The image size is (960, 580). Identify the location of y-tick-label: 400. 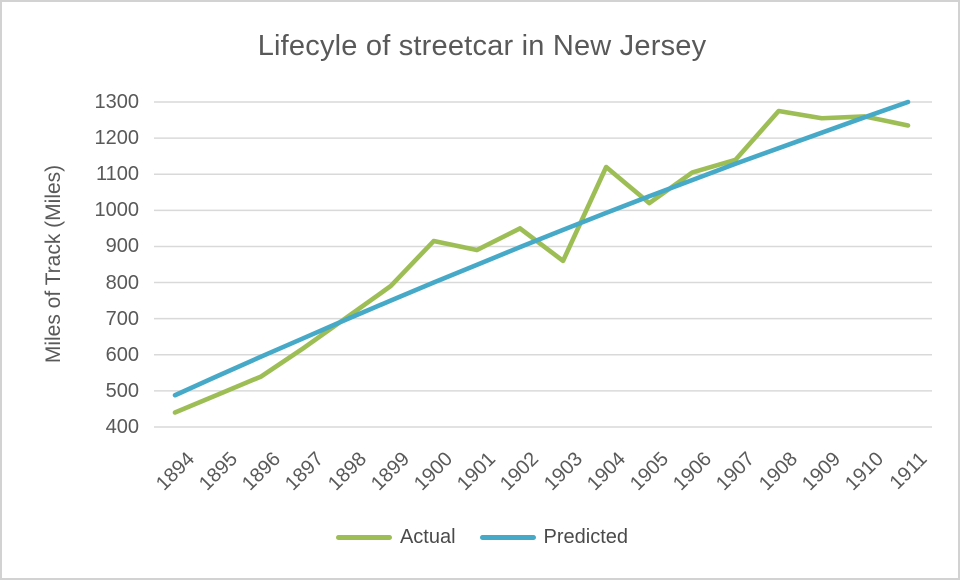
(122, 427).